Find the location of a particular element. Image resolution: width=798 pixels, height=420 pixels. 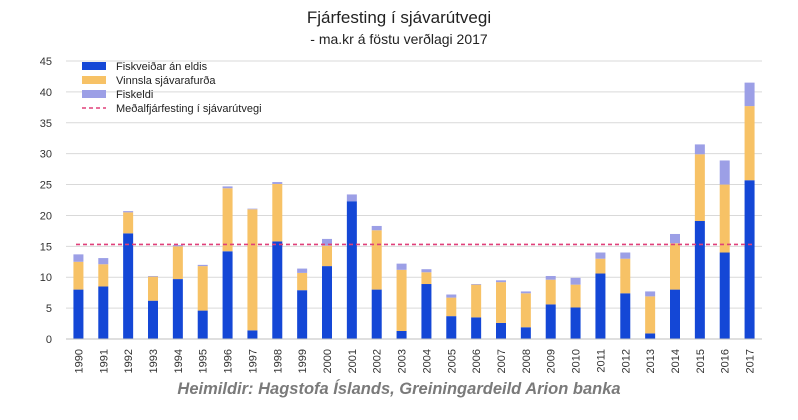

x-tick-label: 2003 is located at coordinates (403, 361).